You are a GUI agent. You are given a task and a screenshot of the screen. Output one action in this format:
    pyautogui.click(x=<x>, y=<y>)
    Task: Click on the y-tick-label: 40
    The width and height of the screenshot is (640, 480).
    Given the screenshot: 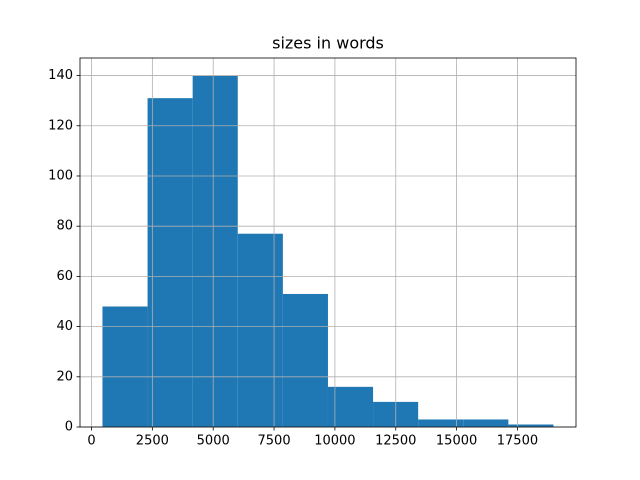 What is the action you would take?
    pyautogui.click(x=64, y=326)
    